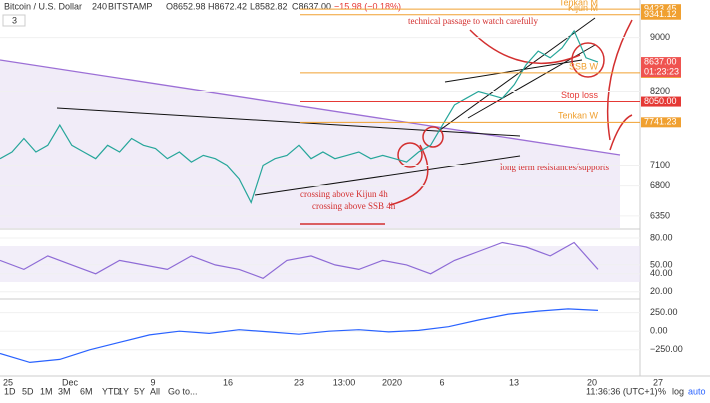 The image size is (710, 403). I want to click on level-name: Tenkan M, so click(578, 4).